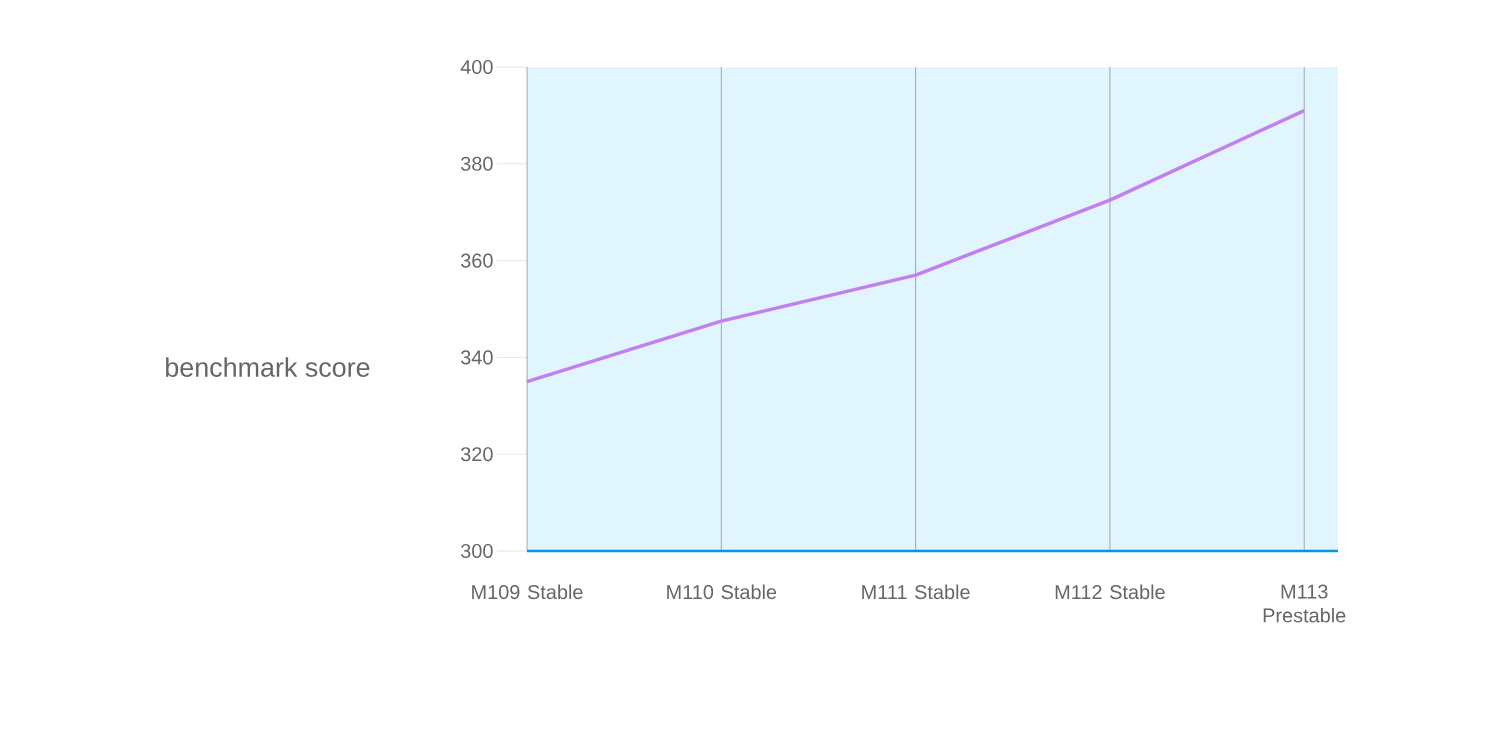 The image size is (1512, 744). I want to click on y-tick-label: 360, so click(477, 260).